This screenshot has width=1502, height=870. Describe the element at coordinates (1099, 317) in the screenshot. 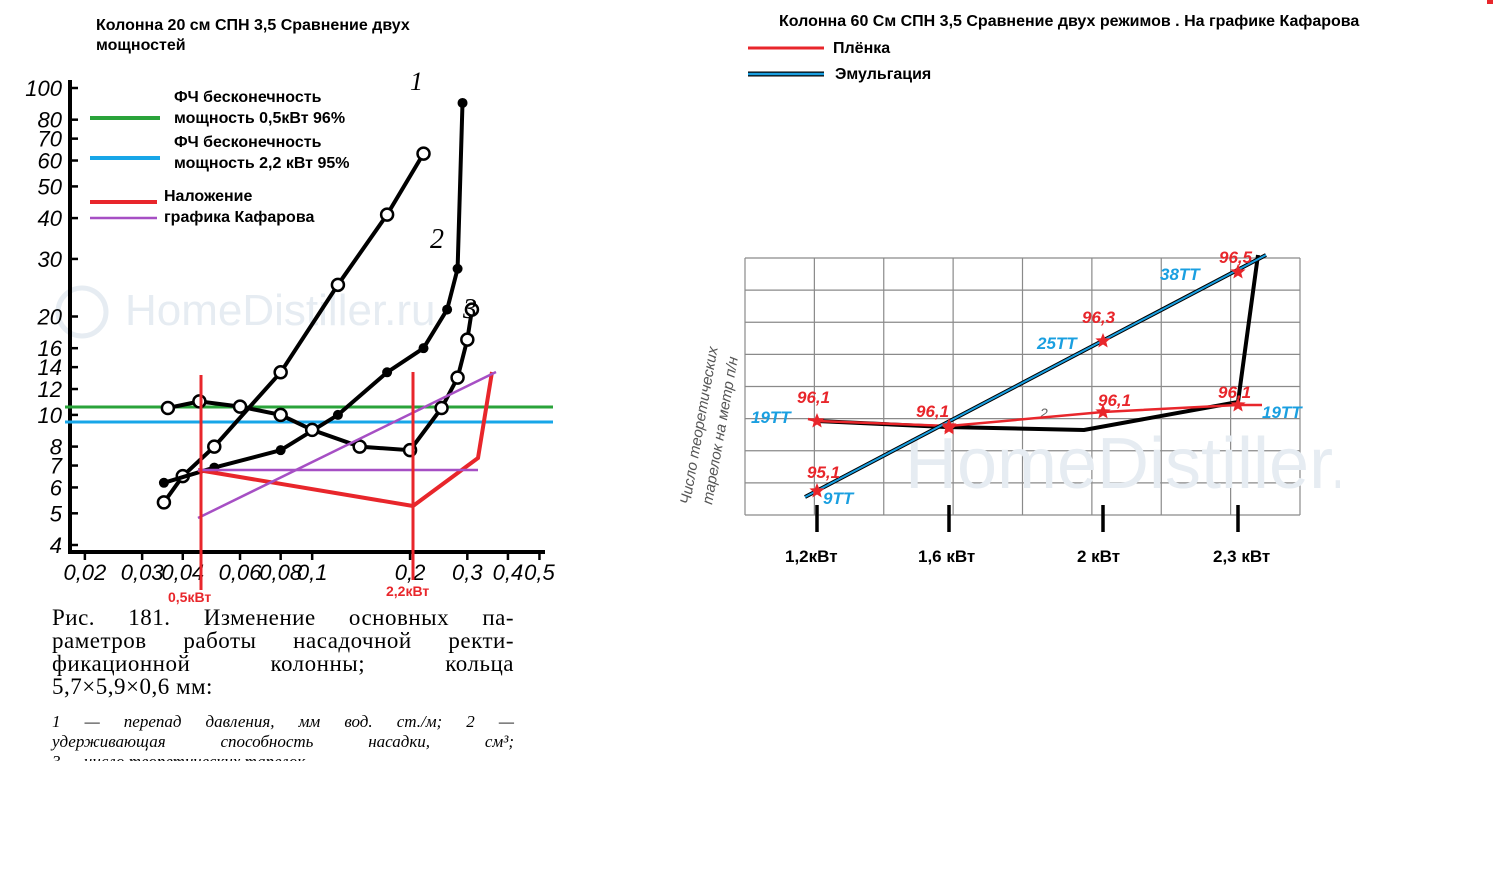

I see `emulsion-value-label: 96,3` at that location.